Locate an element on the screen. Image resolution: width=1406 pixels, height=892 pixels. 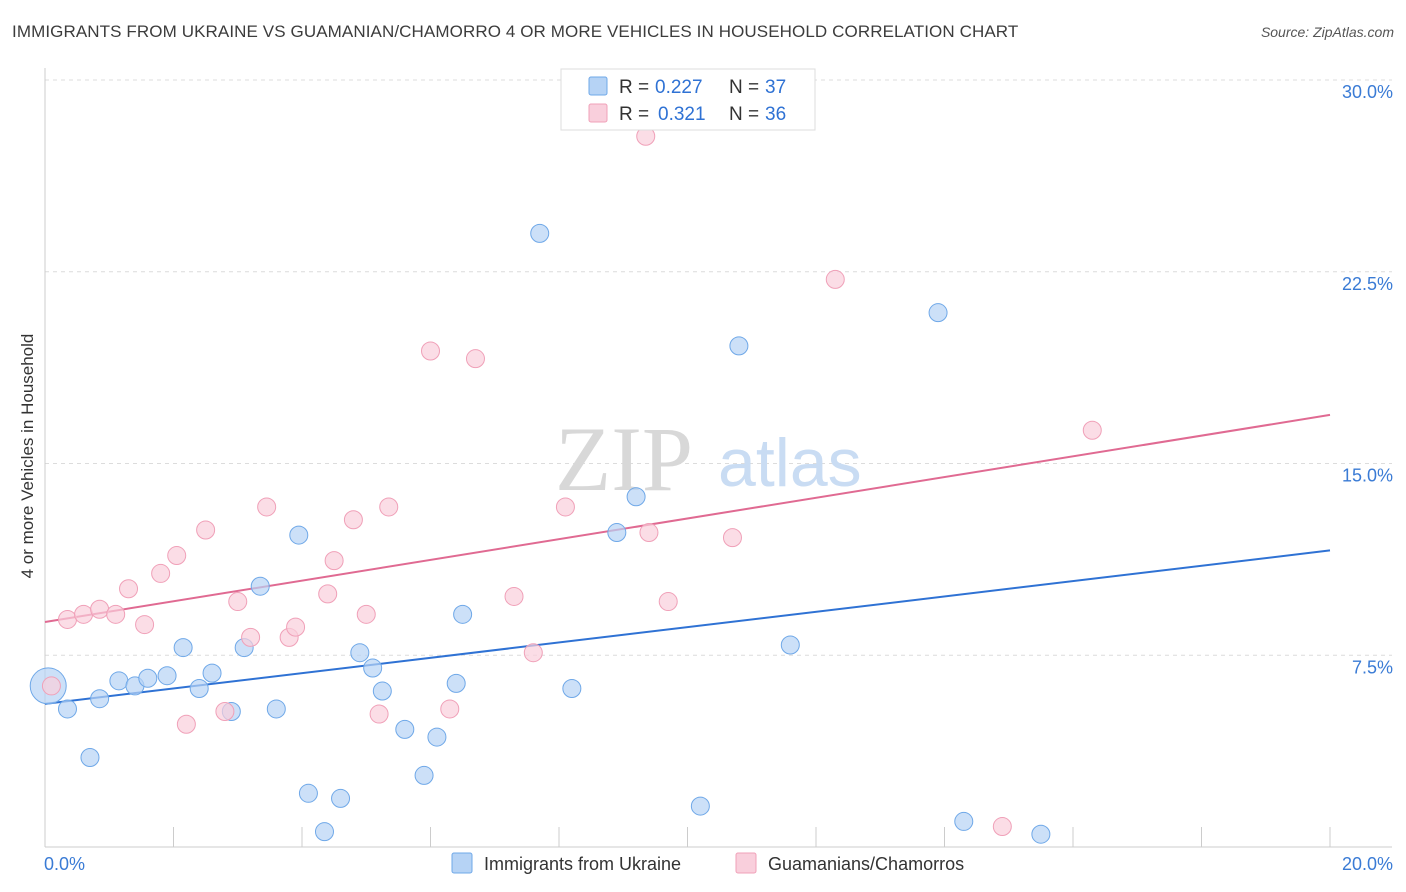
legend-bottom-swatch-ukraine is located at coordinates (462, 863).